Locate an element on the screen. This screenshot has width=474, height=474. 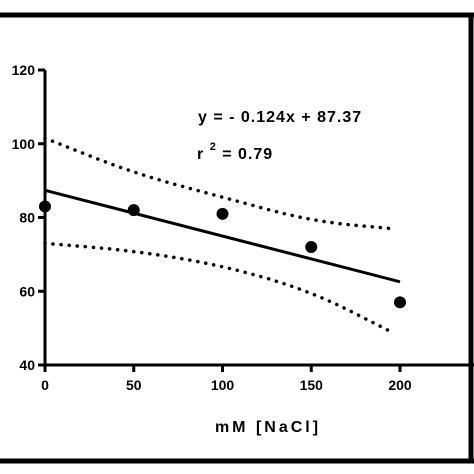
y-tick-label: 80 is located at coordinates (27, 218).